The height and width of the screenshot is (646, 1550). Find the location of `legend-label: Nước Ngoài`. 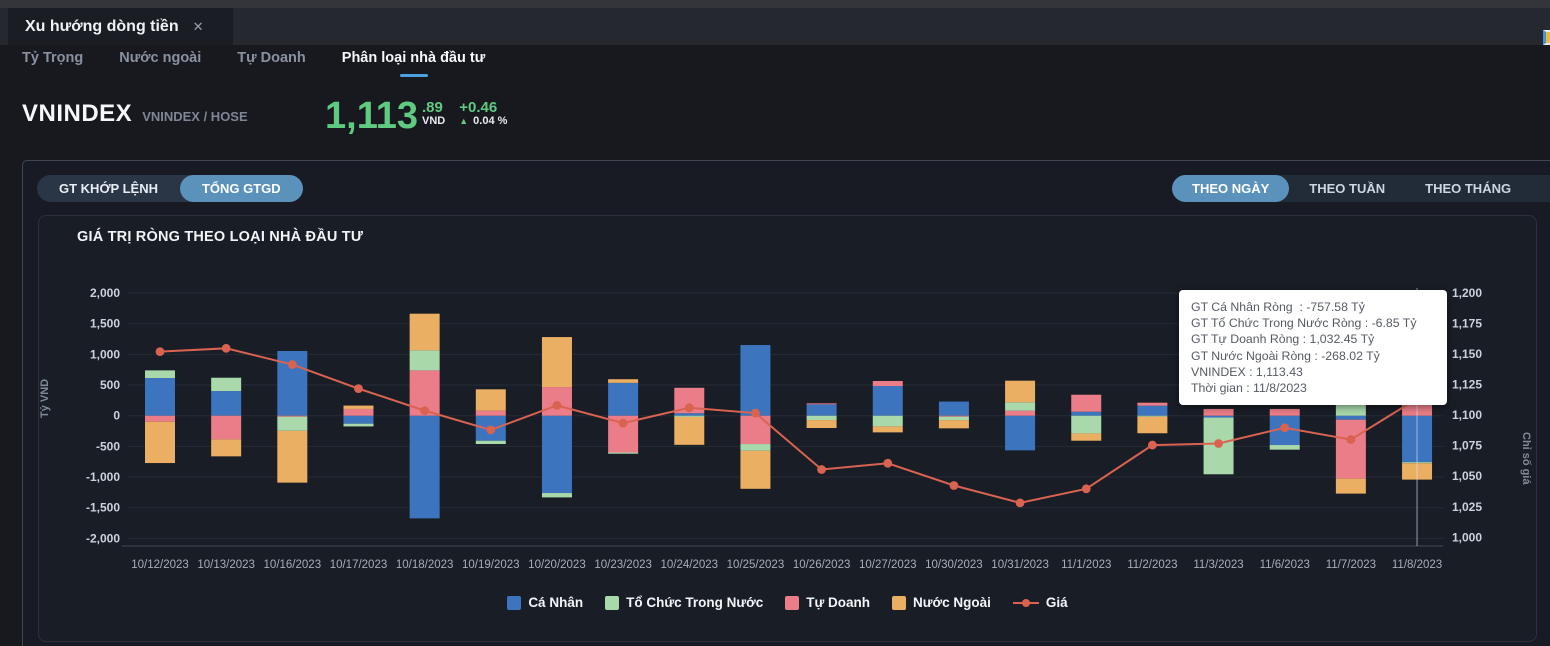

legend-label: Nước Ngoài is located at coordinates (952, 602).